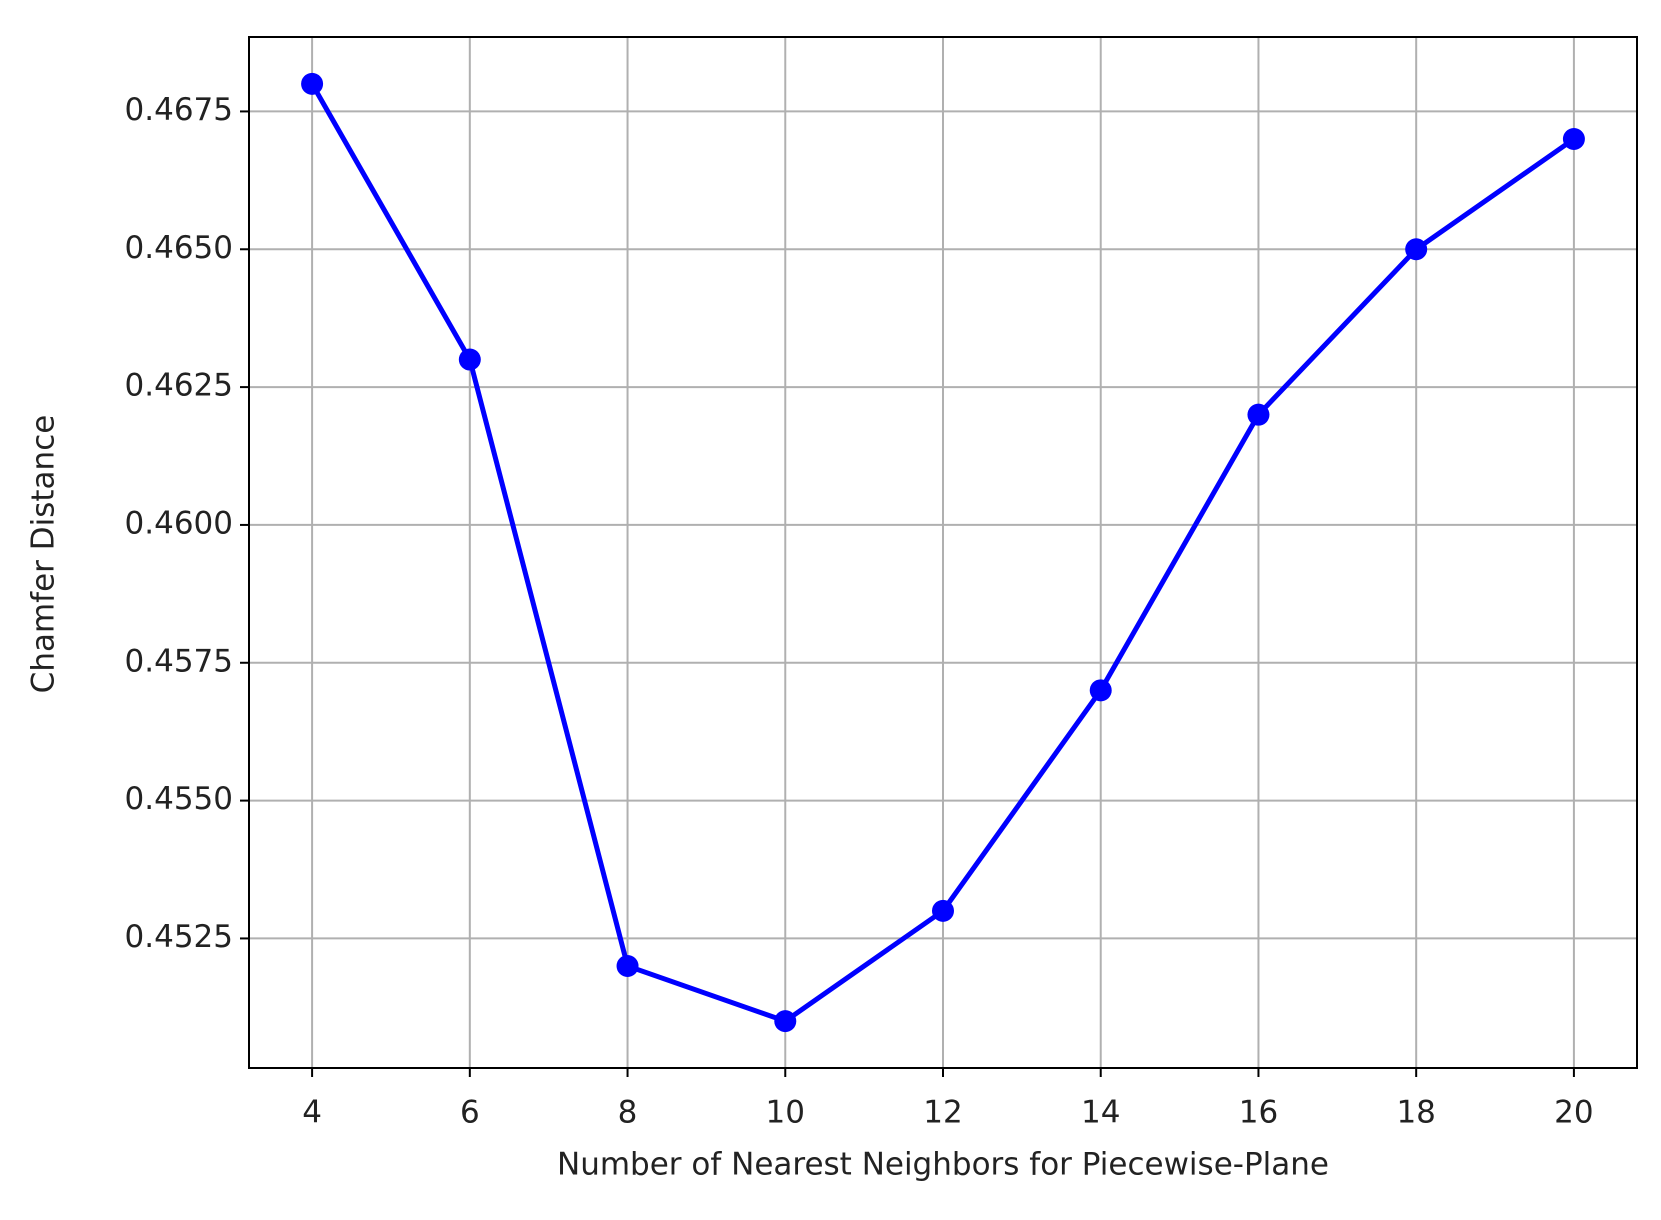  I want to click on x-tick-label: 18, so click(1415, 1113).